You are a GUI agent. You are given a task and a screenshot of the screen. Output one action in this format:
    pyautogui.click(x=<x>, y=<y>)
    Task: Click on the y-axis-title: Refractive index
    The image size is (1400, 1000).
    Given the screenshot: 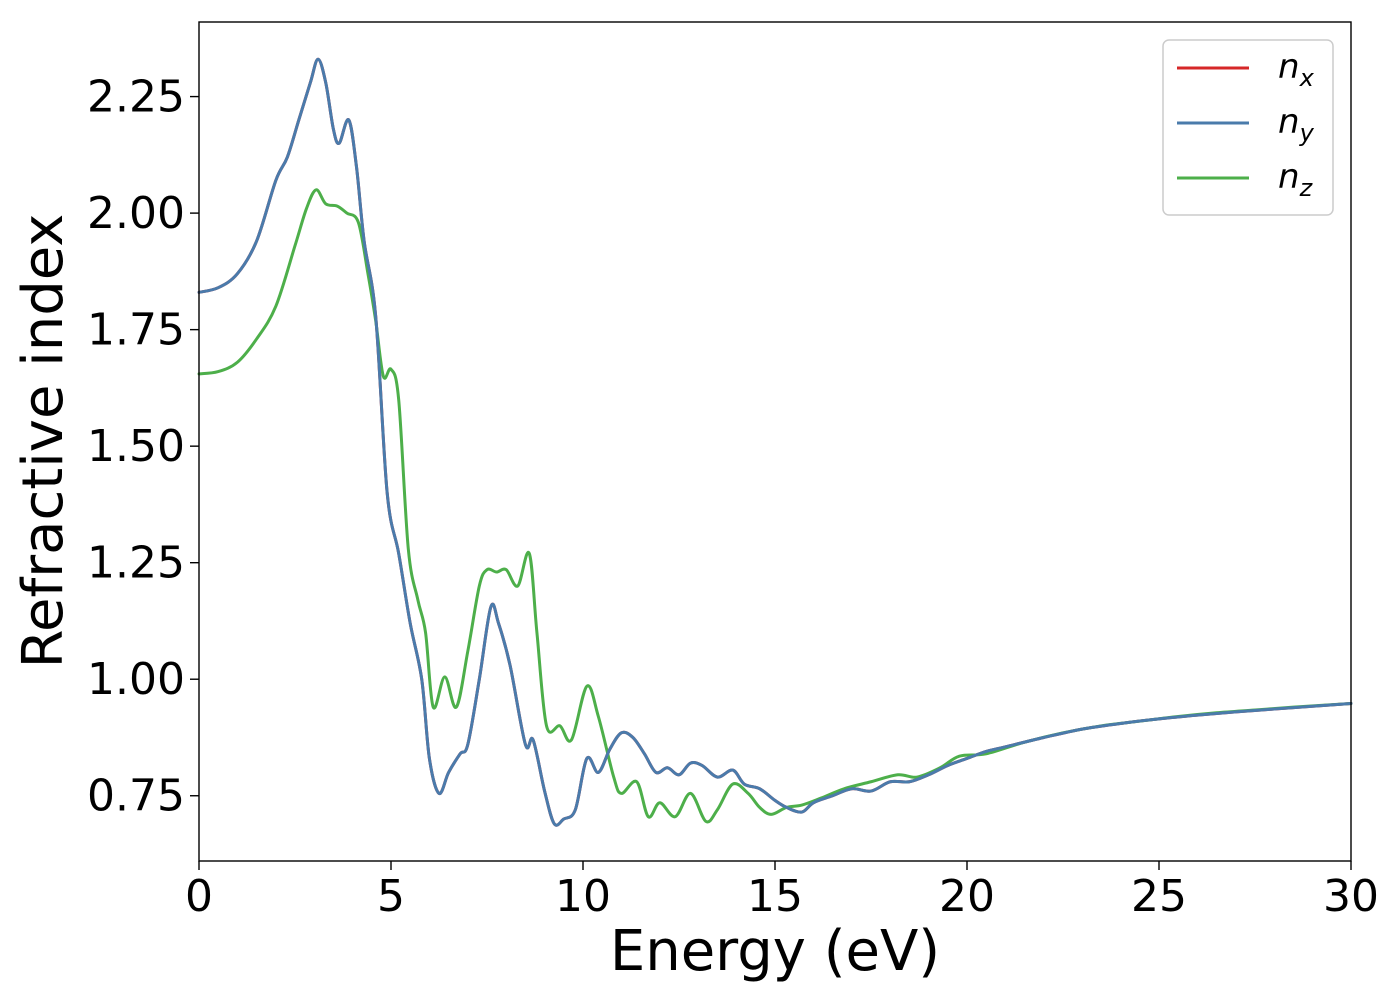 What is the action you would take?
    pyautogui.click(x=43, y=441)
    